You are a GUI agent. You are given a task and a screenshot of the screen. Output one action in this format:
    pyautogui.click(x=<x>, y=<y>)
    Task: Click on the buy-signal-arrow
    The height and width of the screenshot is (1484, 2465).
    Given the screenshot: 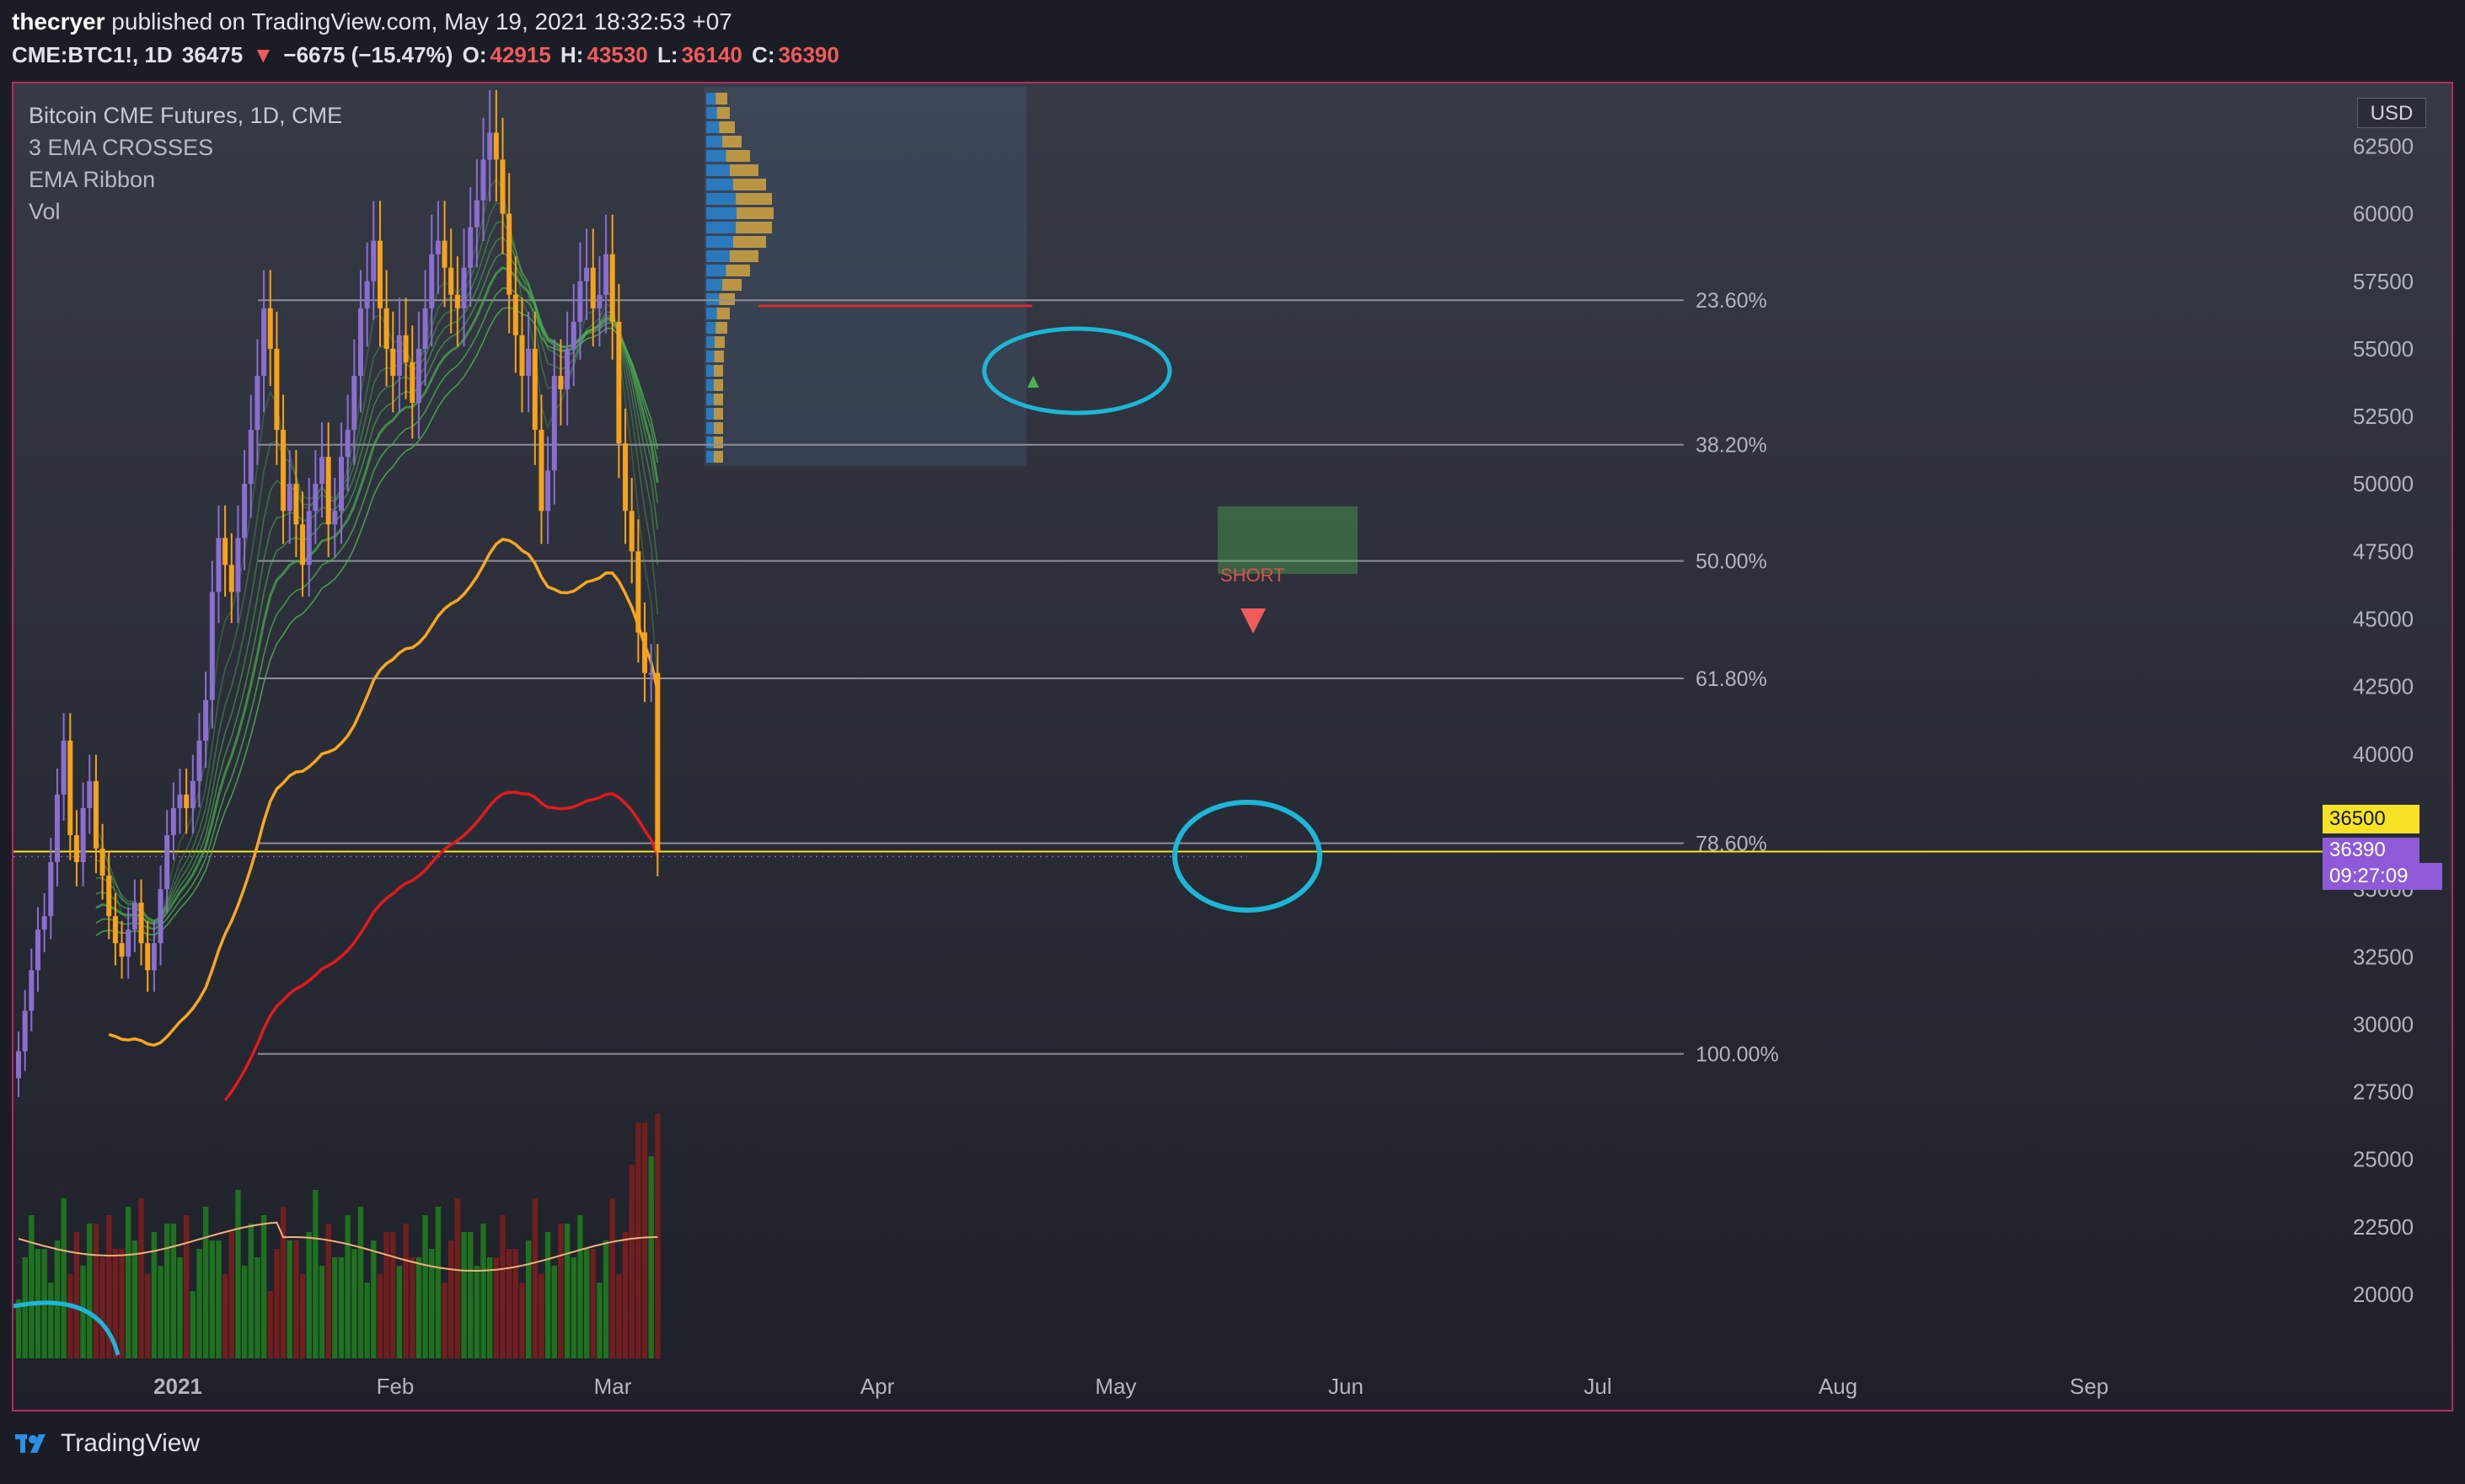 What is the action you would take?
    pyautogui.click(x=1033, y=382)
    